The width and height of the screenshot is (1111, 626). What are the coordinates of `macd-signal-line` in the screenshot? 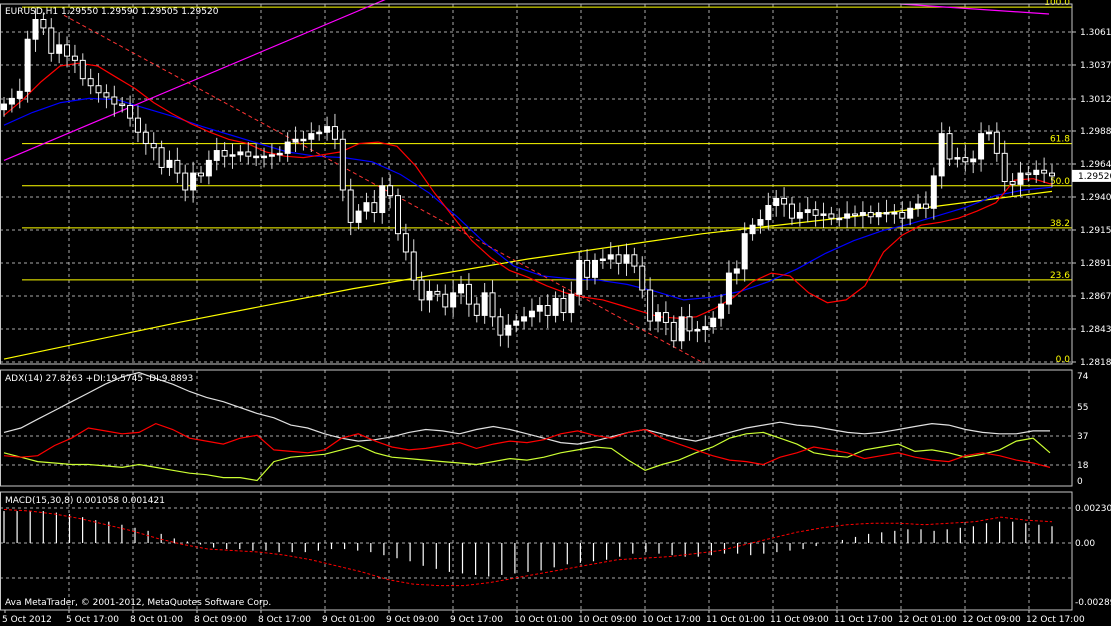 It's located at (528, 548).